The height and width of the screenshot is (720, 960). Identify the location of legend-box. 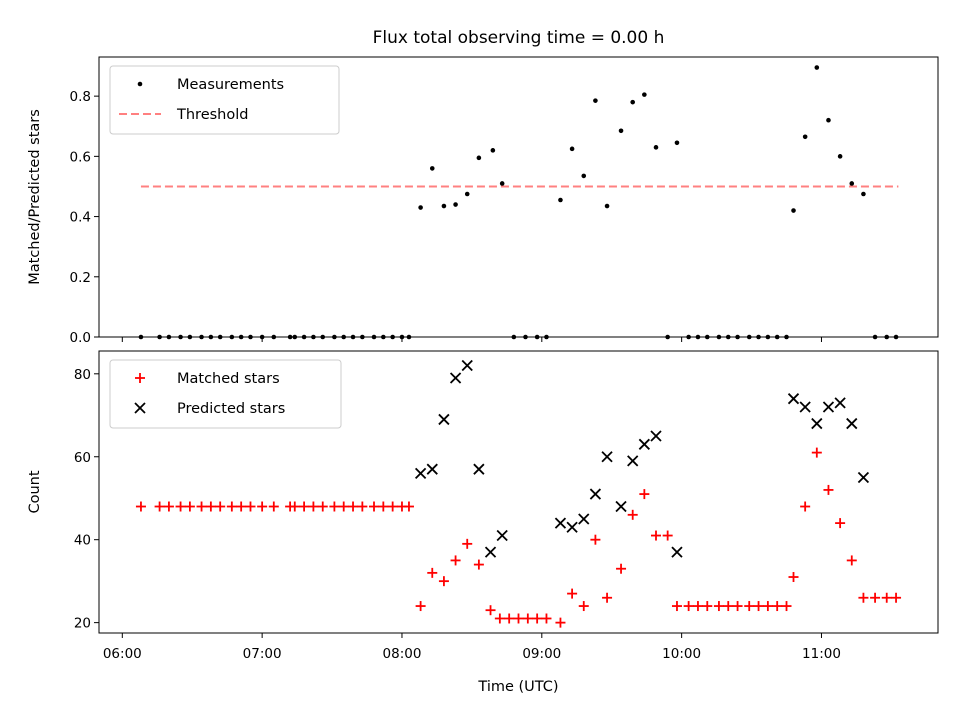
(225, 394).